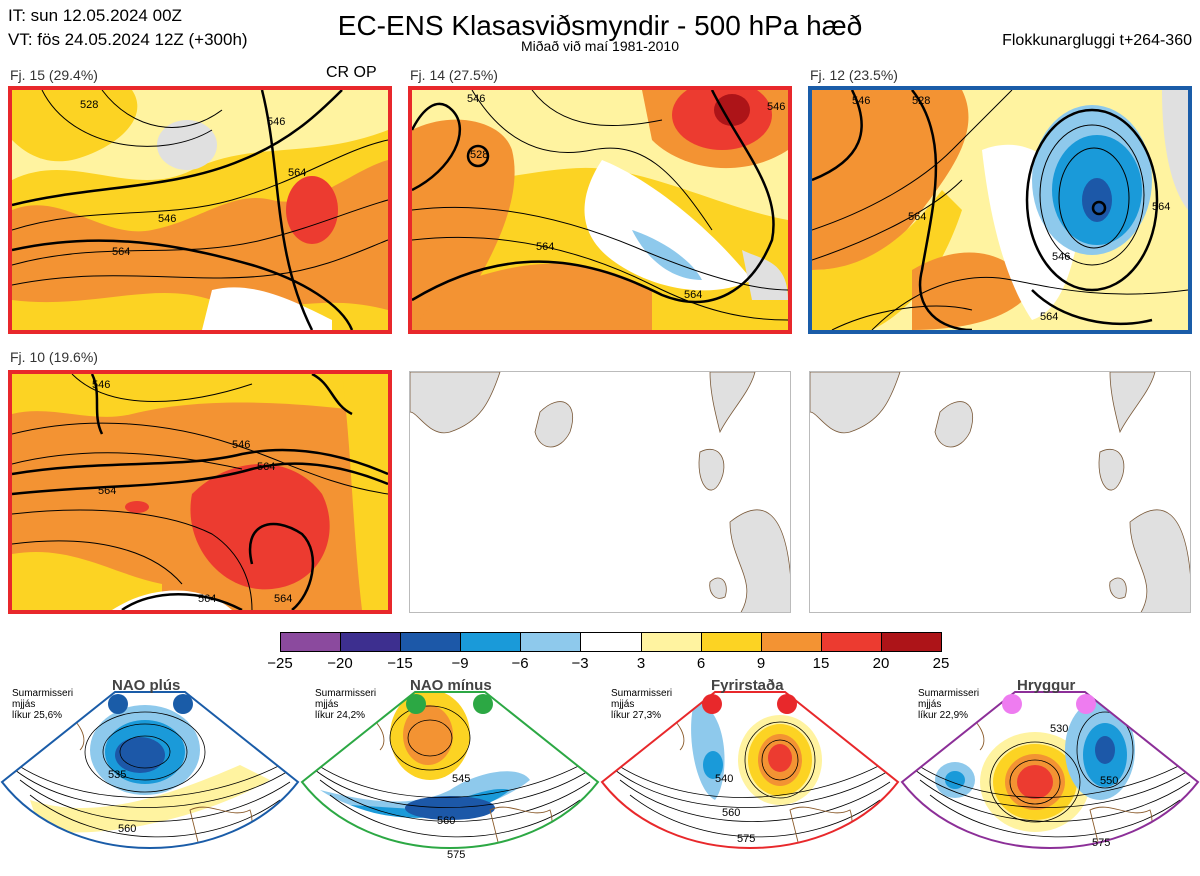 The width and height of the screenshot is (1200, 876). What do you see at coordinates (701, 663) in the screenshot?
I see `colorbar-tick: 6` at bounding box center [701, 663].